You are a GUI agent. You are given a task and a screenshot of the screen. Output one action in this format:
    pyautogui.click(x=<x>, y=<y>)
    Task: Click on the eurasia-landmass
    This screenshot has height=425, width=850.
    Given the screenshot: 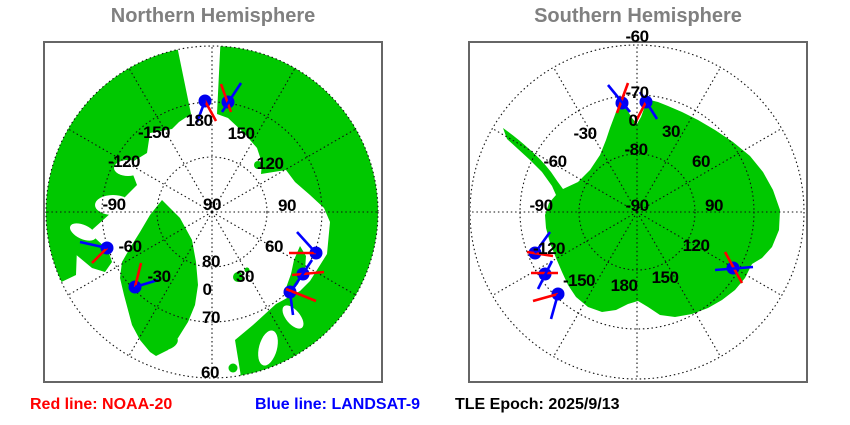 What is the action you would take?
    pyautogui.click(x=297, y=212)
    